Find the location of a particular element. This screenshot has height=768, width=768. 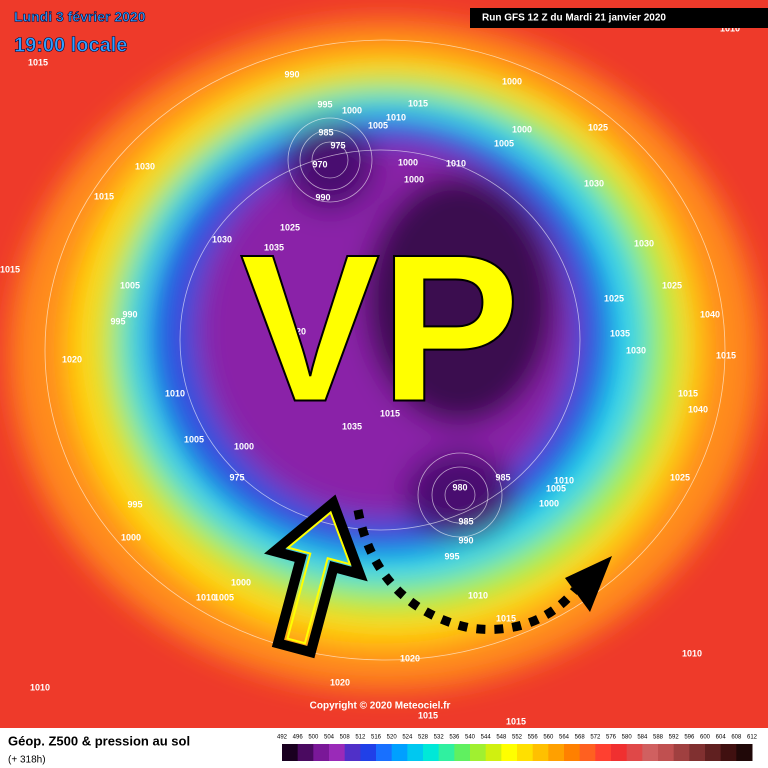

hollow-arrow is located at coordinates (316, 576).